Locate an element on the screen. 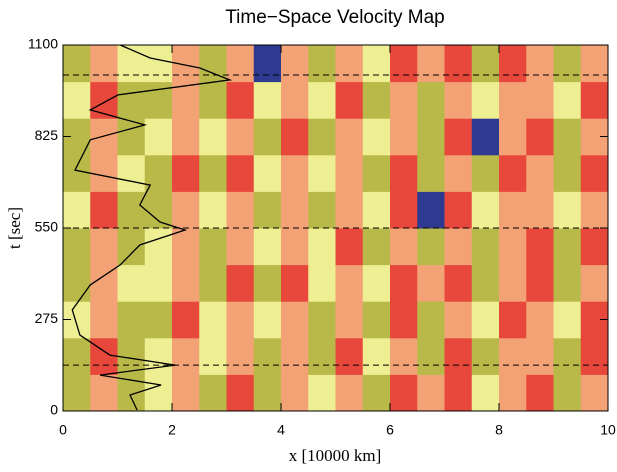 This screenshot has width=617, height=472. x-tick-label: 6 is located at coordinates (390, 430).